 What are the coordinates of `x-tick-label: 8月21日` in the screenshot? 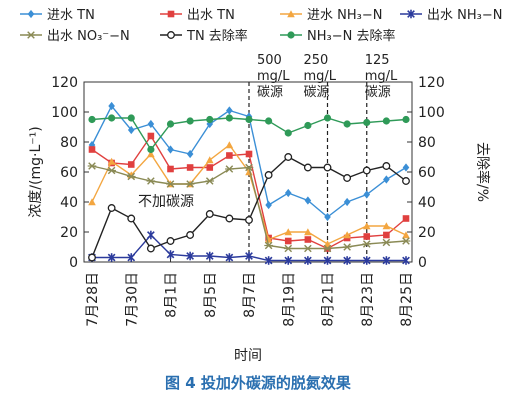 It's located at (329, 299).